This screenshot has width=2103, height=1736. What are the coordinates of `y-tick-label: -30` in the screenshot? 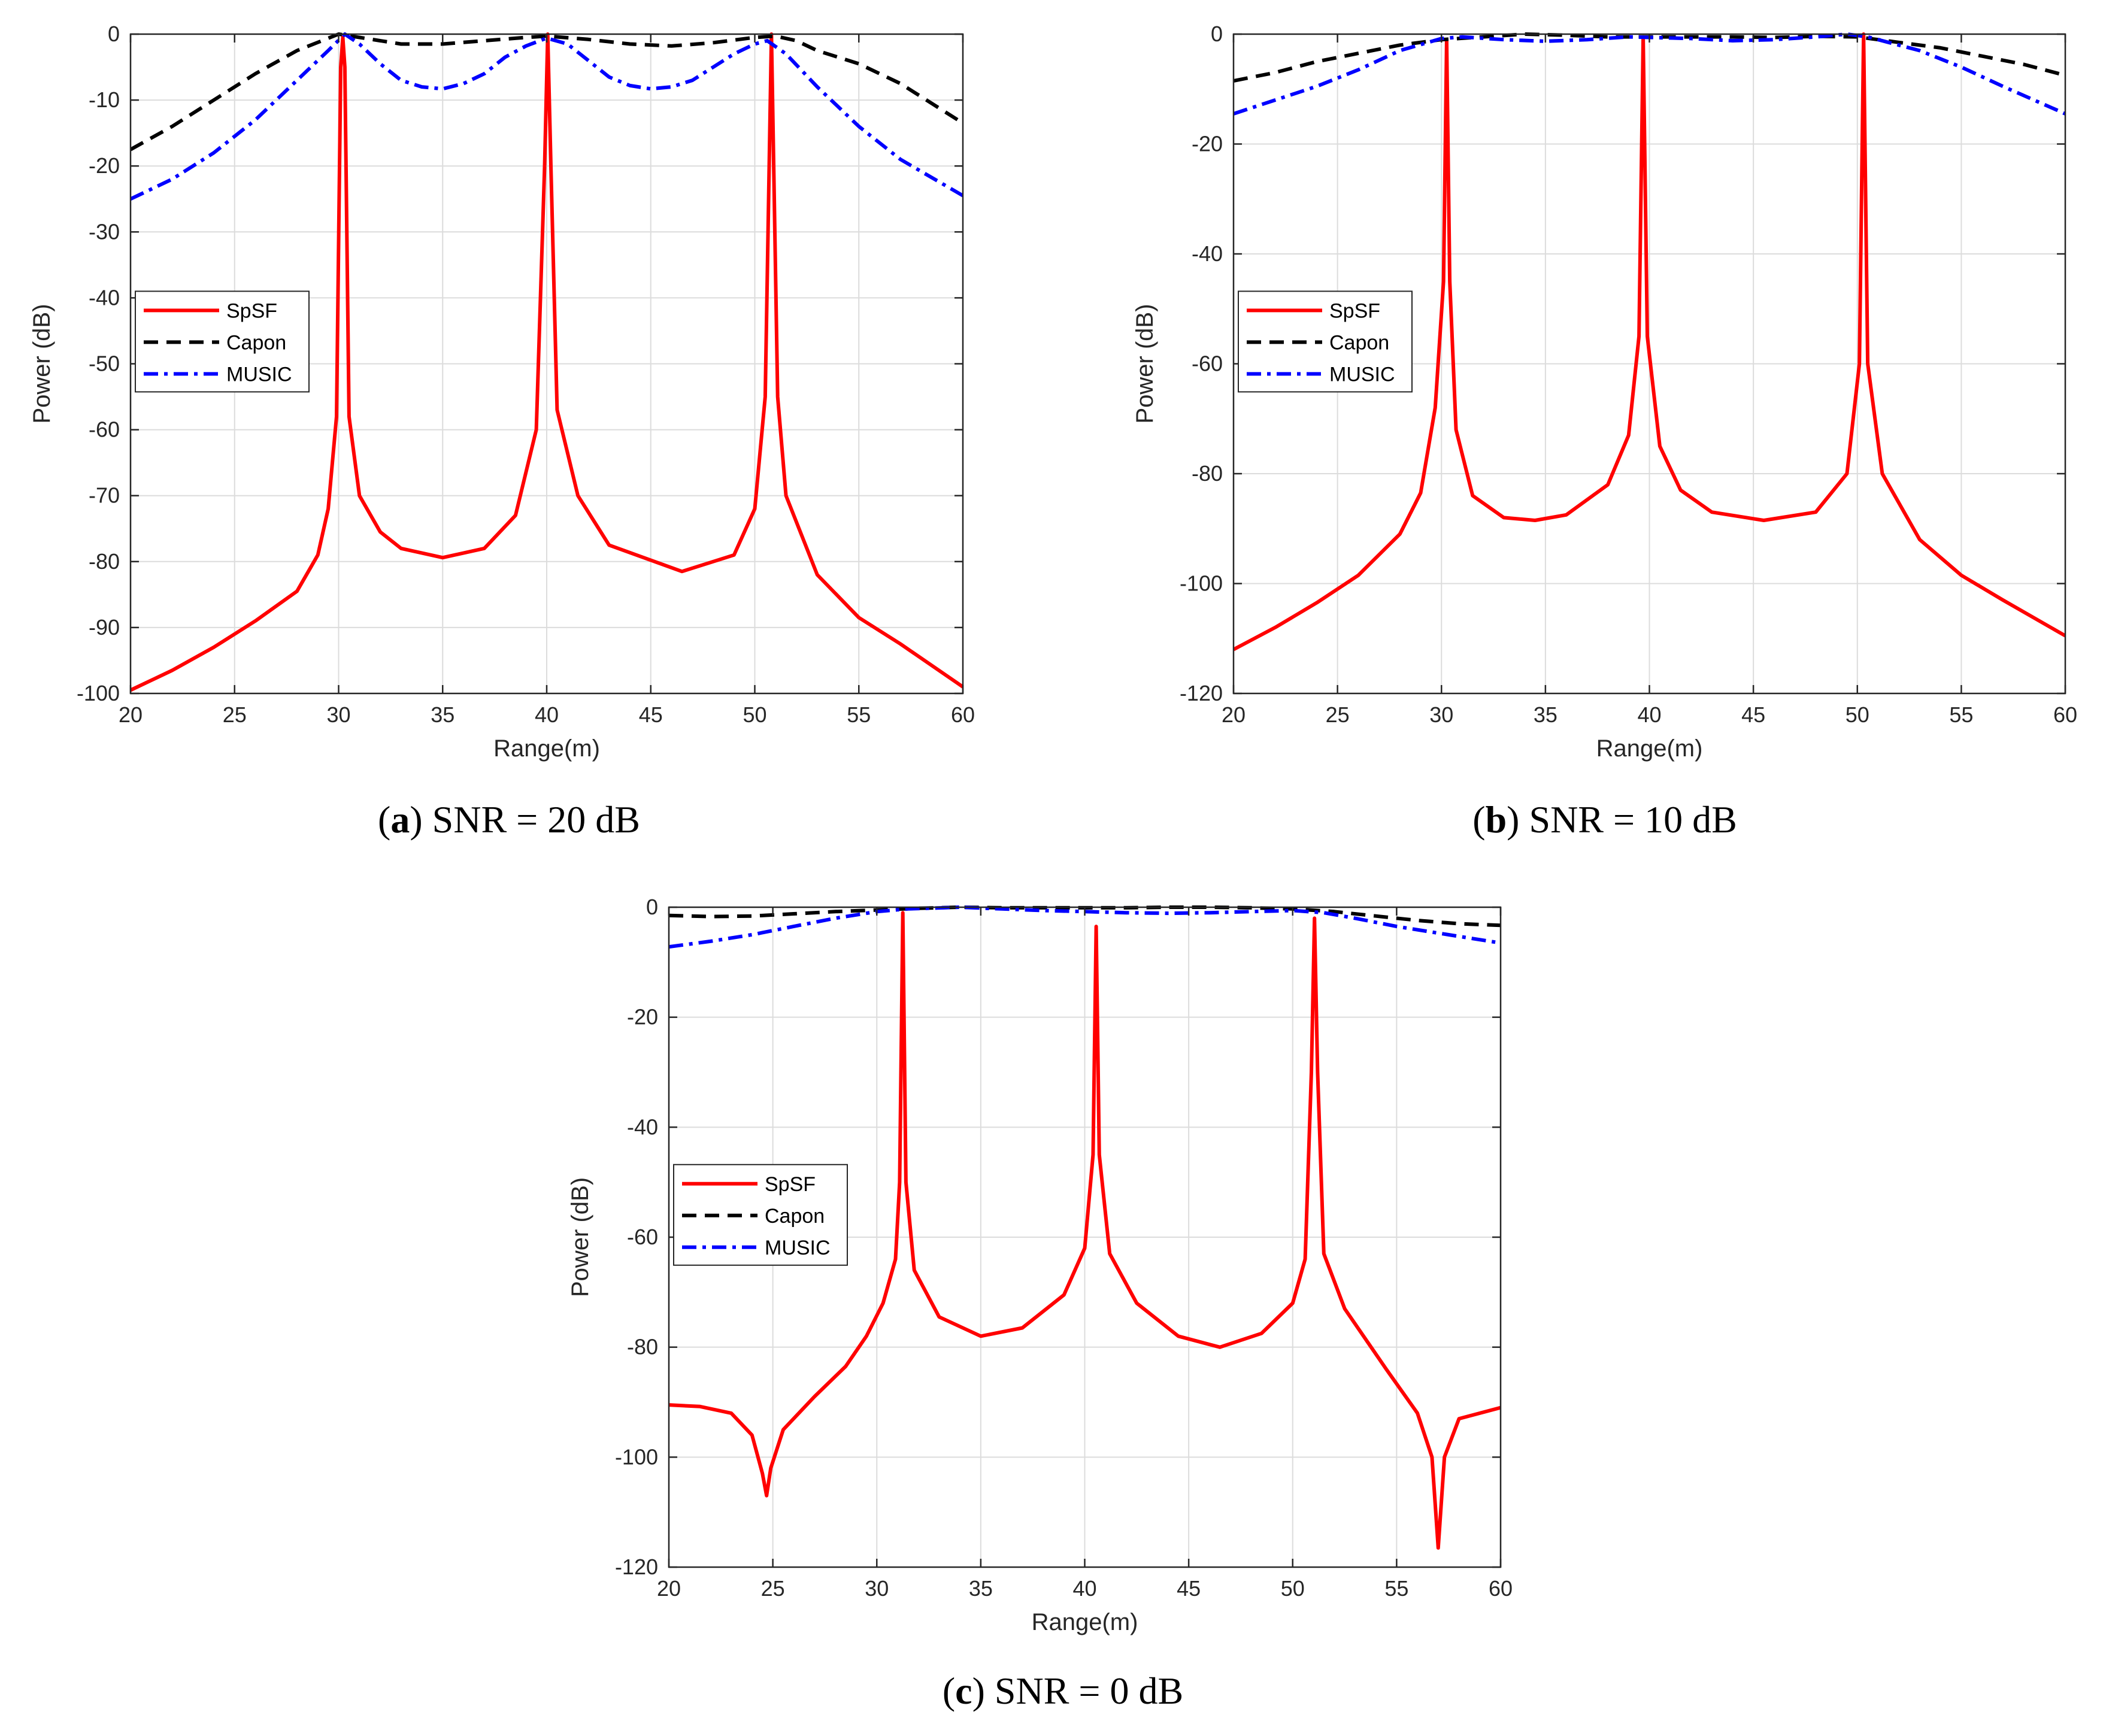 It's located at (104, 231).